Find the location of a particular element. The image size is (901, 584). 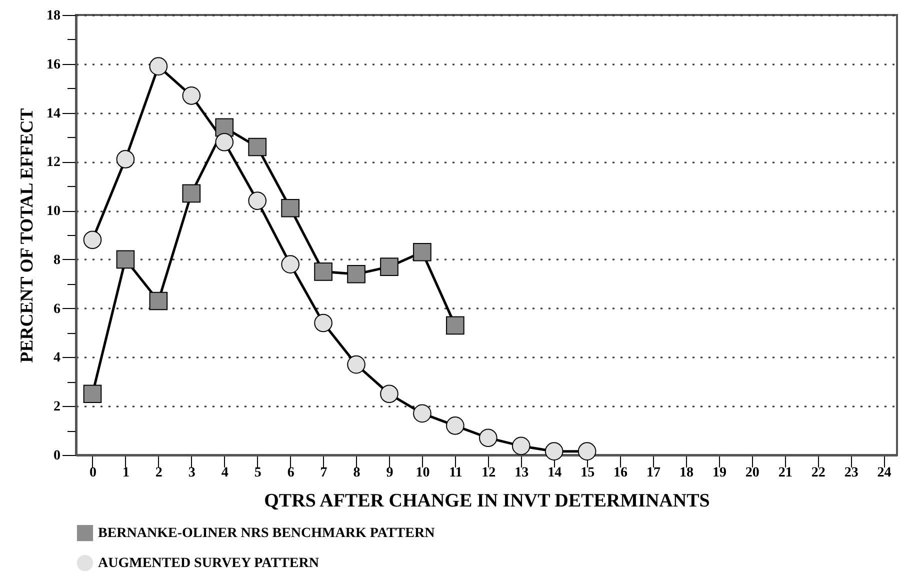

x-tick-label: 12 is located at coordinates (489, 473).